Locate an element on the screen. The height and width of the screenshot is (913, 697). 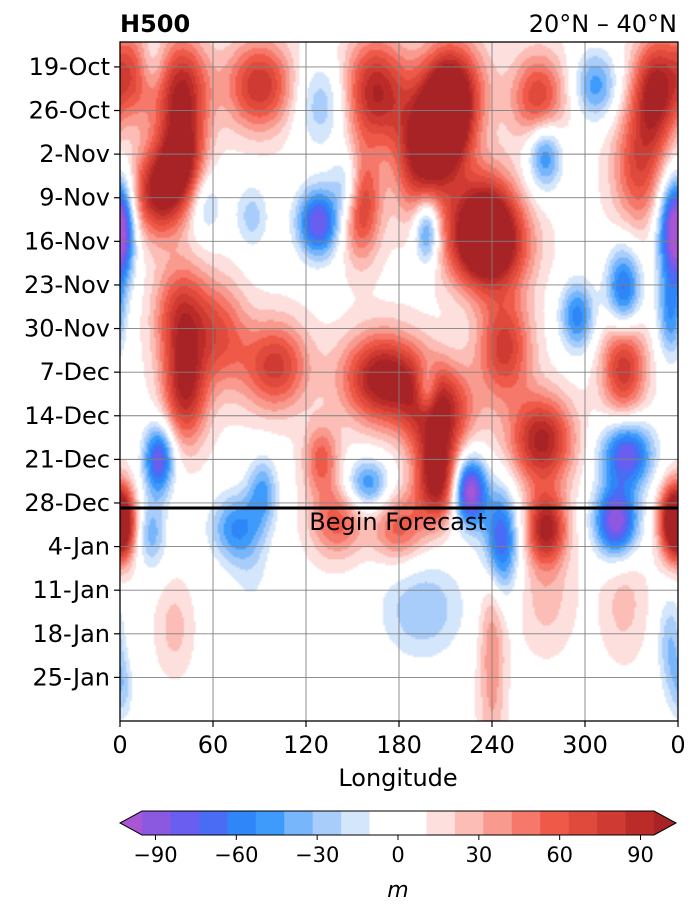
chart-title-left: H500 is located at coordinates (155, 24).